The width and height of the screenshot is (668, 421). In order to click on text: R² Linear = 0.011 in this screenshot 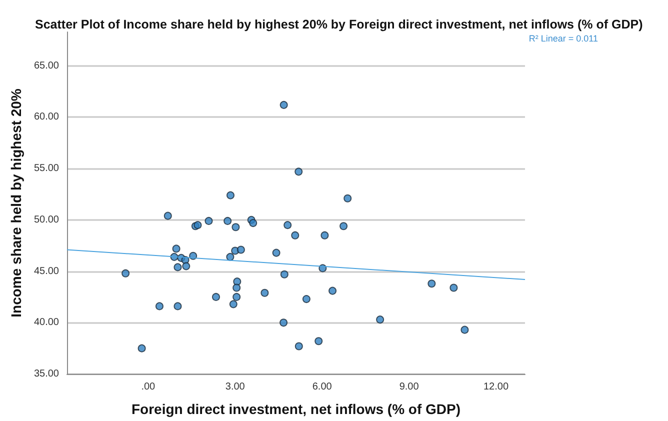, I will do `click(563, 39)`.